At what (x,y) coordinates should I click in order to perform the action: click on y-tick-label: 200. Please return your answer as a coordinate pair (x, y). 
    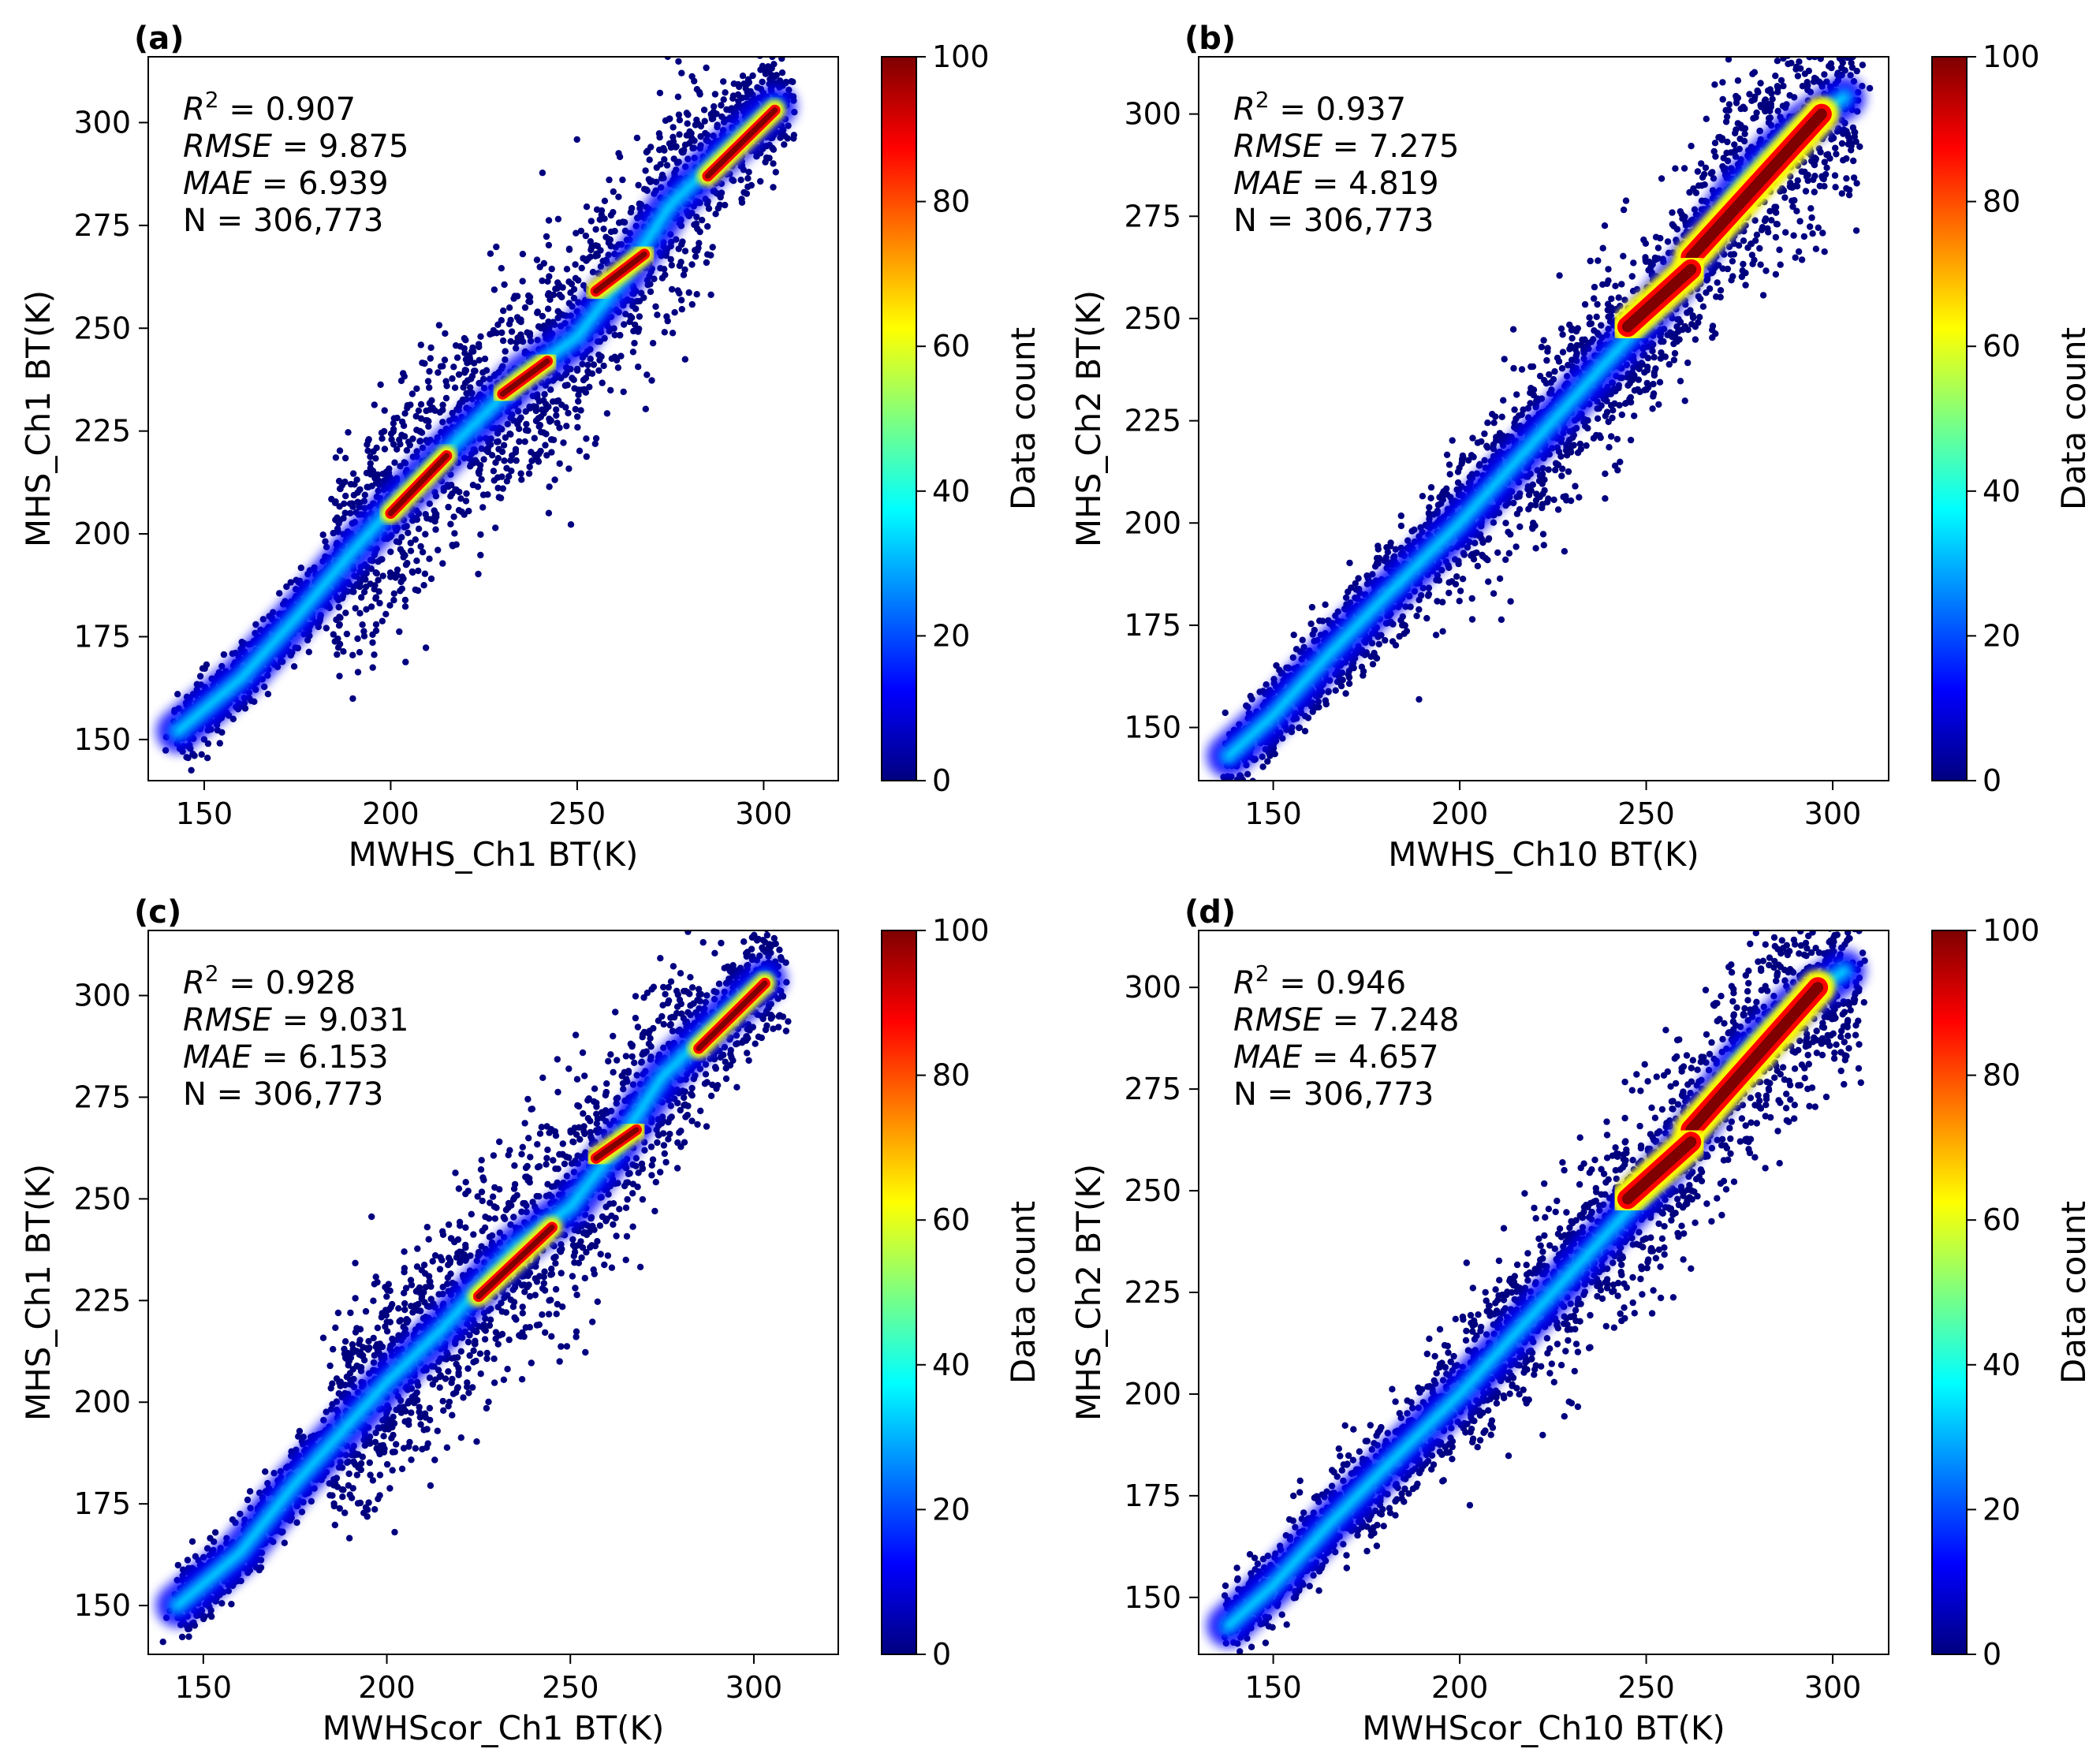
    Looking at the image, I should click on (102, 533).